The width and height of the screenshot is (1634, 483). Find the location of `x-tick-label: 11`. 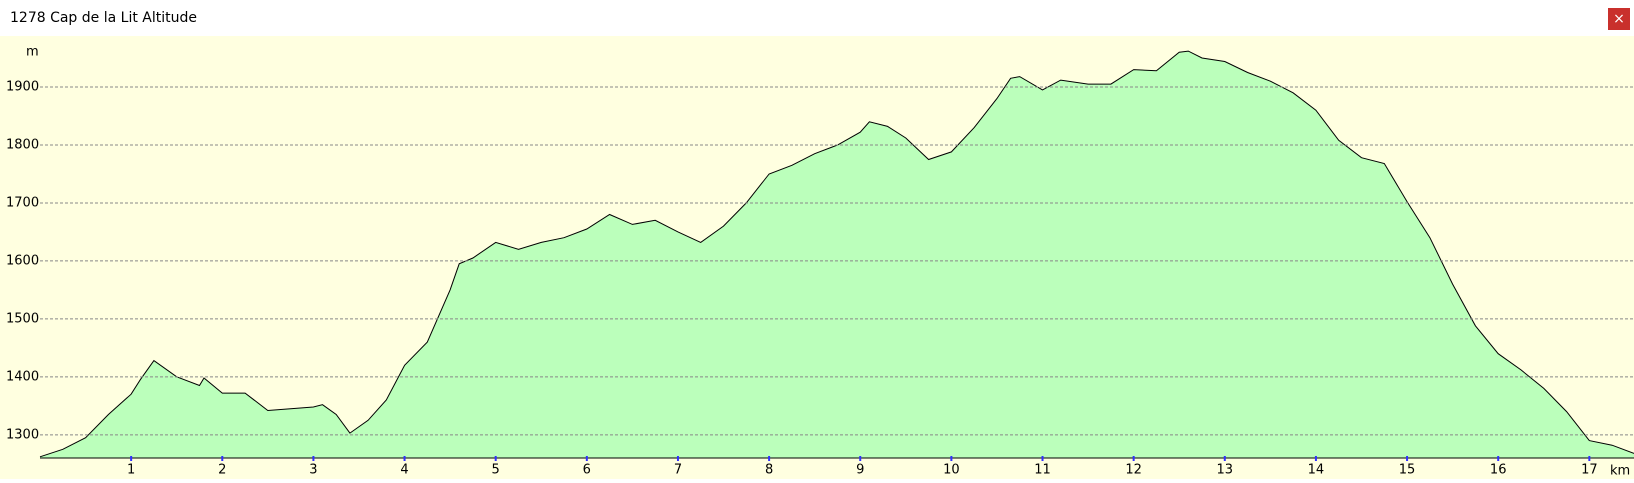

x-tick-label: 11 is located at coordinates (1042, 470).